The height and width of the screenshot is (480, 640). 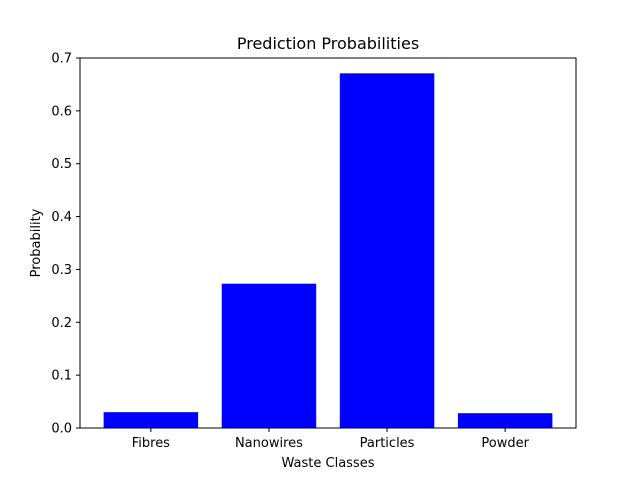 I want to click on x-tick-label: Fibres, so click(x=151, y=443).